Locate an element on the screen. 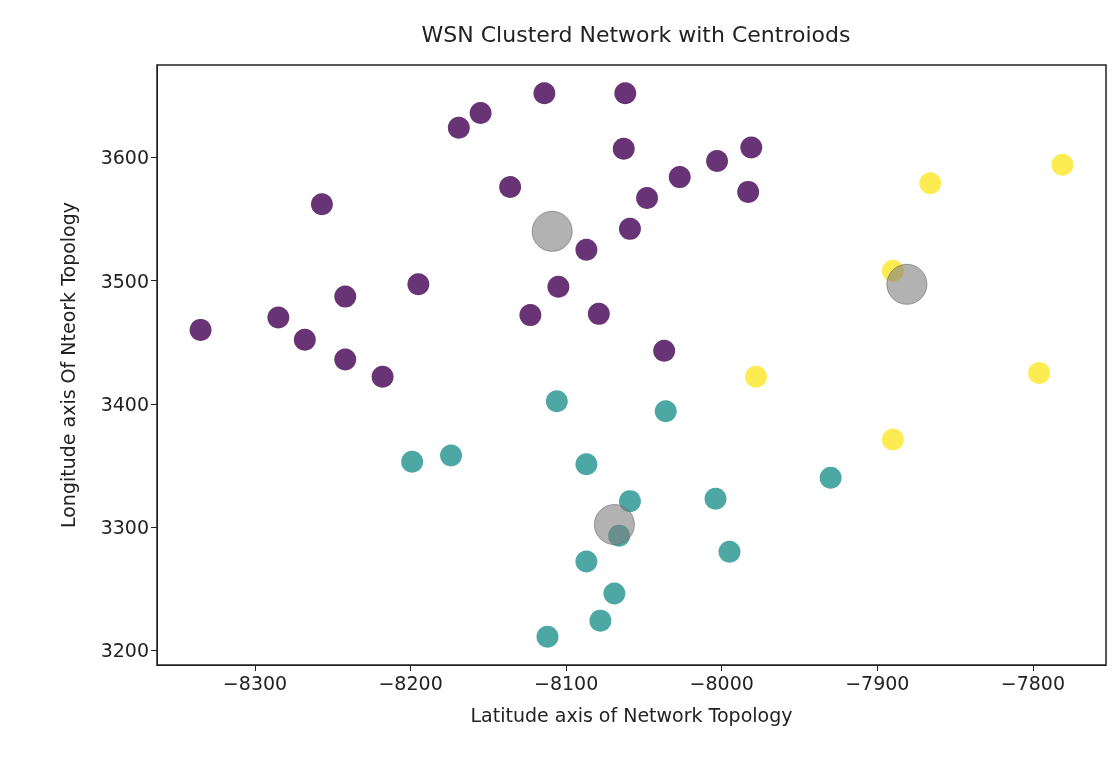 The image size is (1114, 762). chart-title: WSN Clusterd Network with Centroiods is located at coordinates (636, 34).